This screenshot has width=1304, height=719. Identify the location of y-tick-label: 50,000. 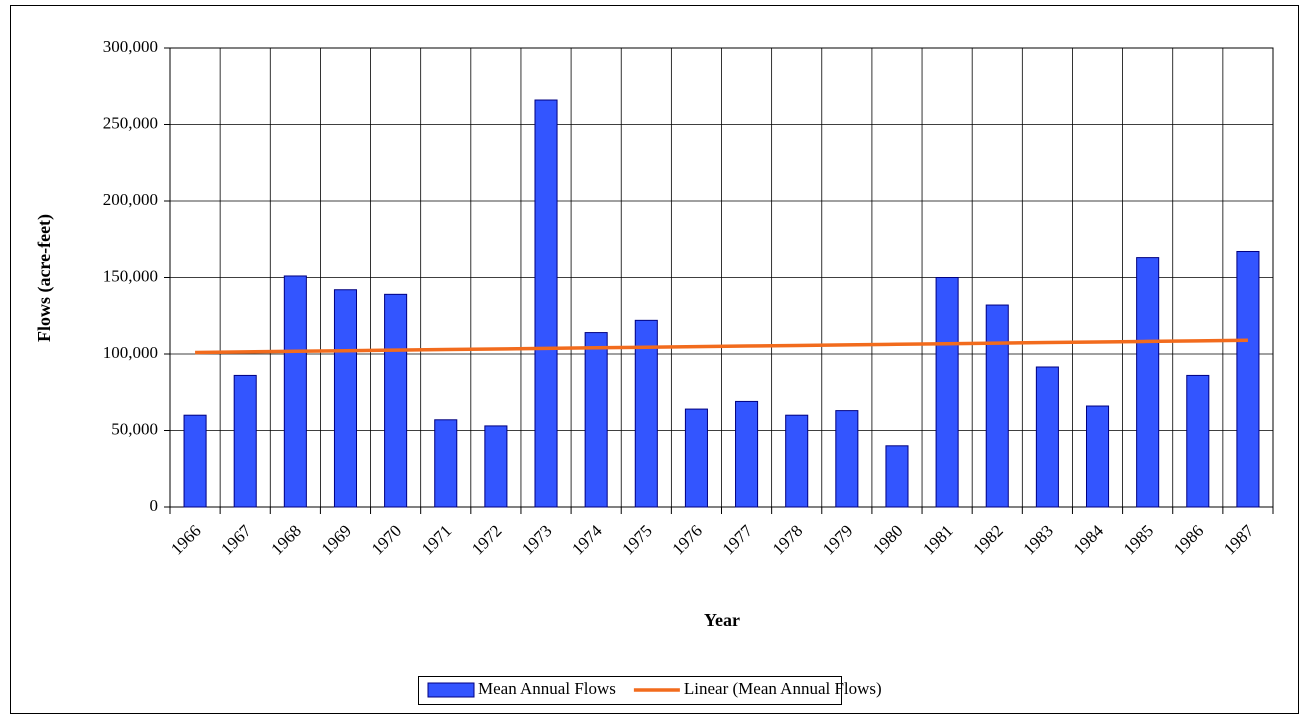
(134, 428).